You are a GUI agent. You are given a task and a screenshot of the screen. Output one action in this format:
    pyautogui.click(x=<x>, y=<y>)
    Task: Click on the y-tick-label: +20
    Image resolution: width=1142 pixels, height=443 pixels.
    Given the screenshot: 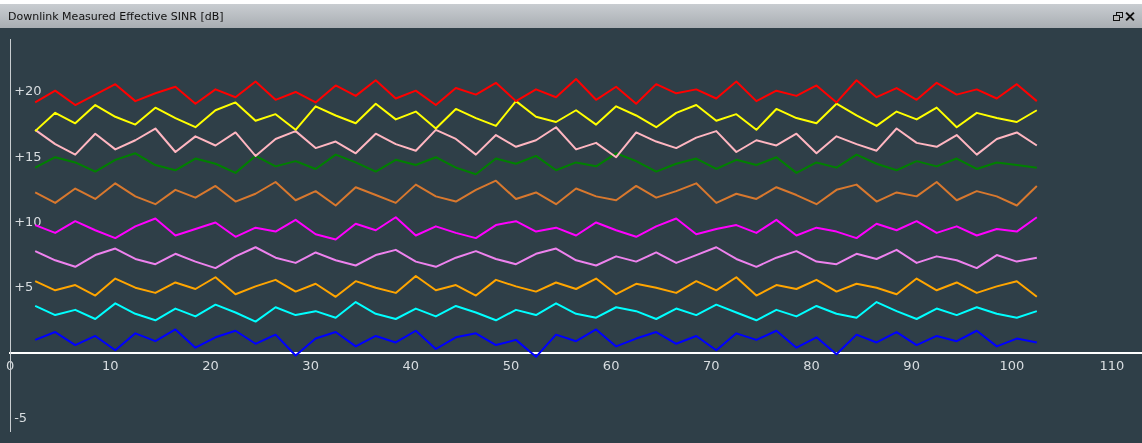 What is the action you would take?
    pyautogui.click(x=28, y=91)
    